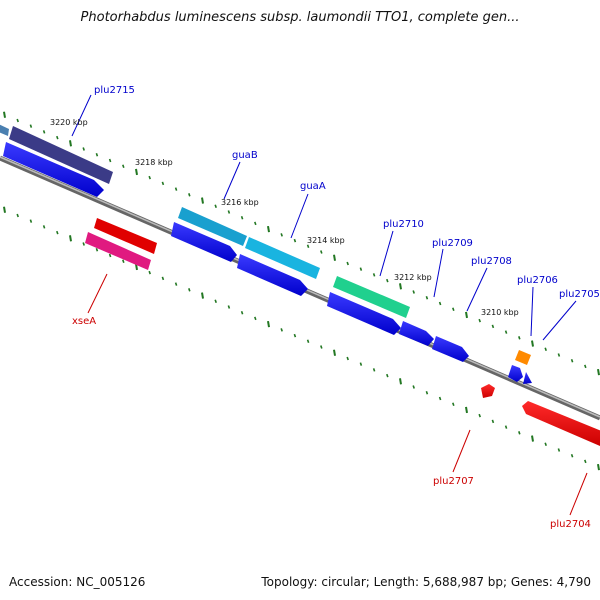 The width and height of the screenshot is (600, 600). I want to click on position-label: 3216 kbp, so click(240, 202).